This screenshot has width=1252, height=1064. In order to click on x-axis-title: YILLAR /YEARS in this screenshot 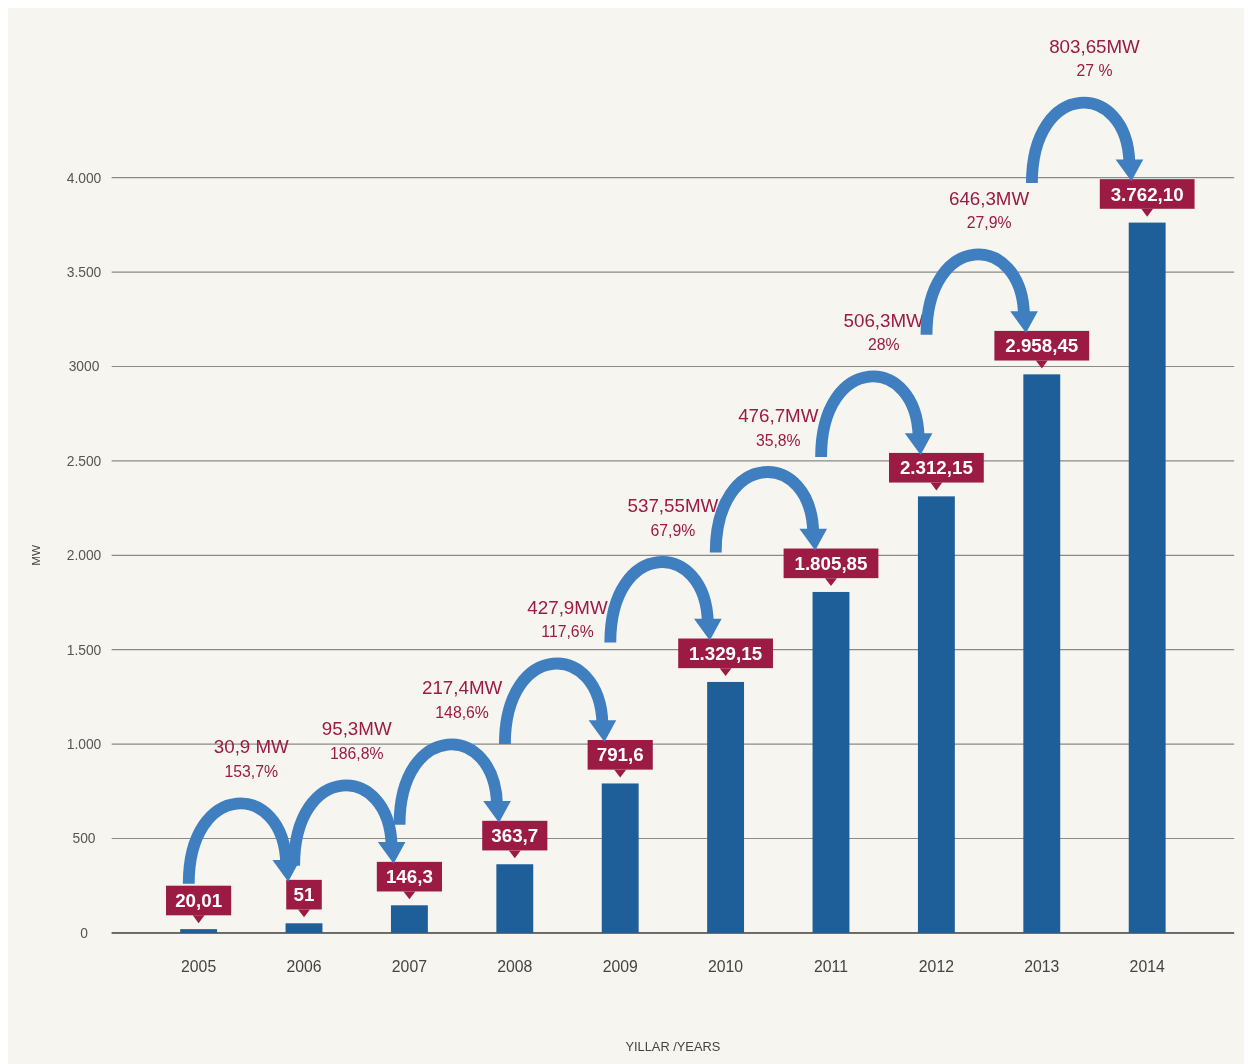, I will do `click(673, 1047)`.